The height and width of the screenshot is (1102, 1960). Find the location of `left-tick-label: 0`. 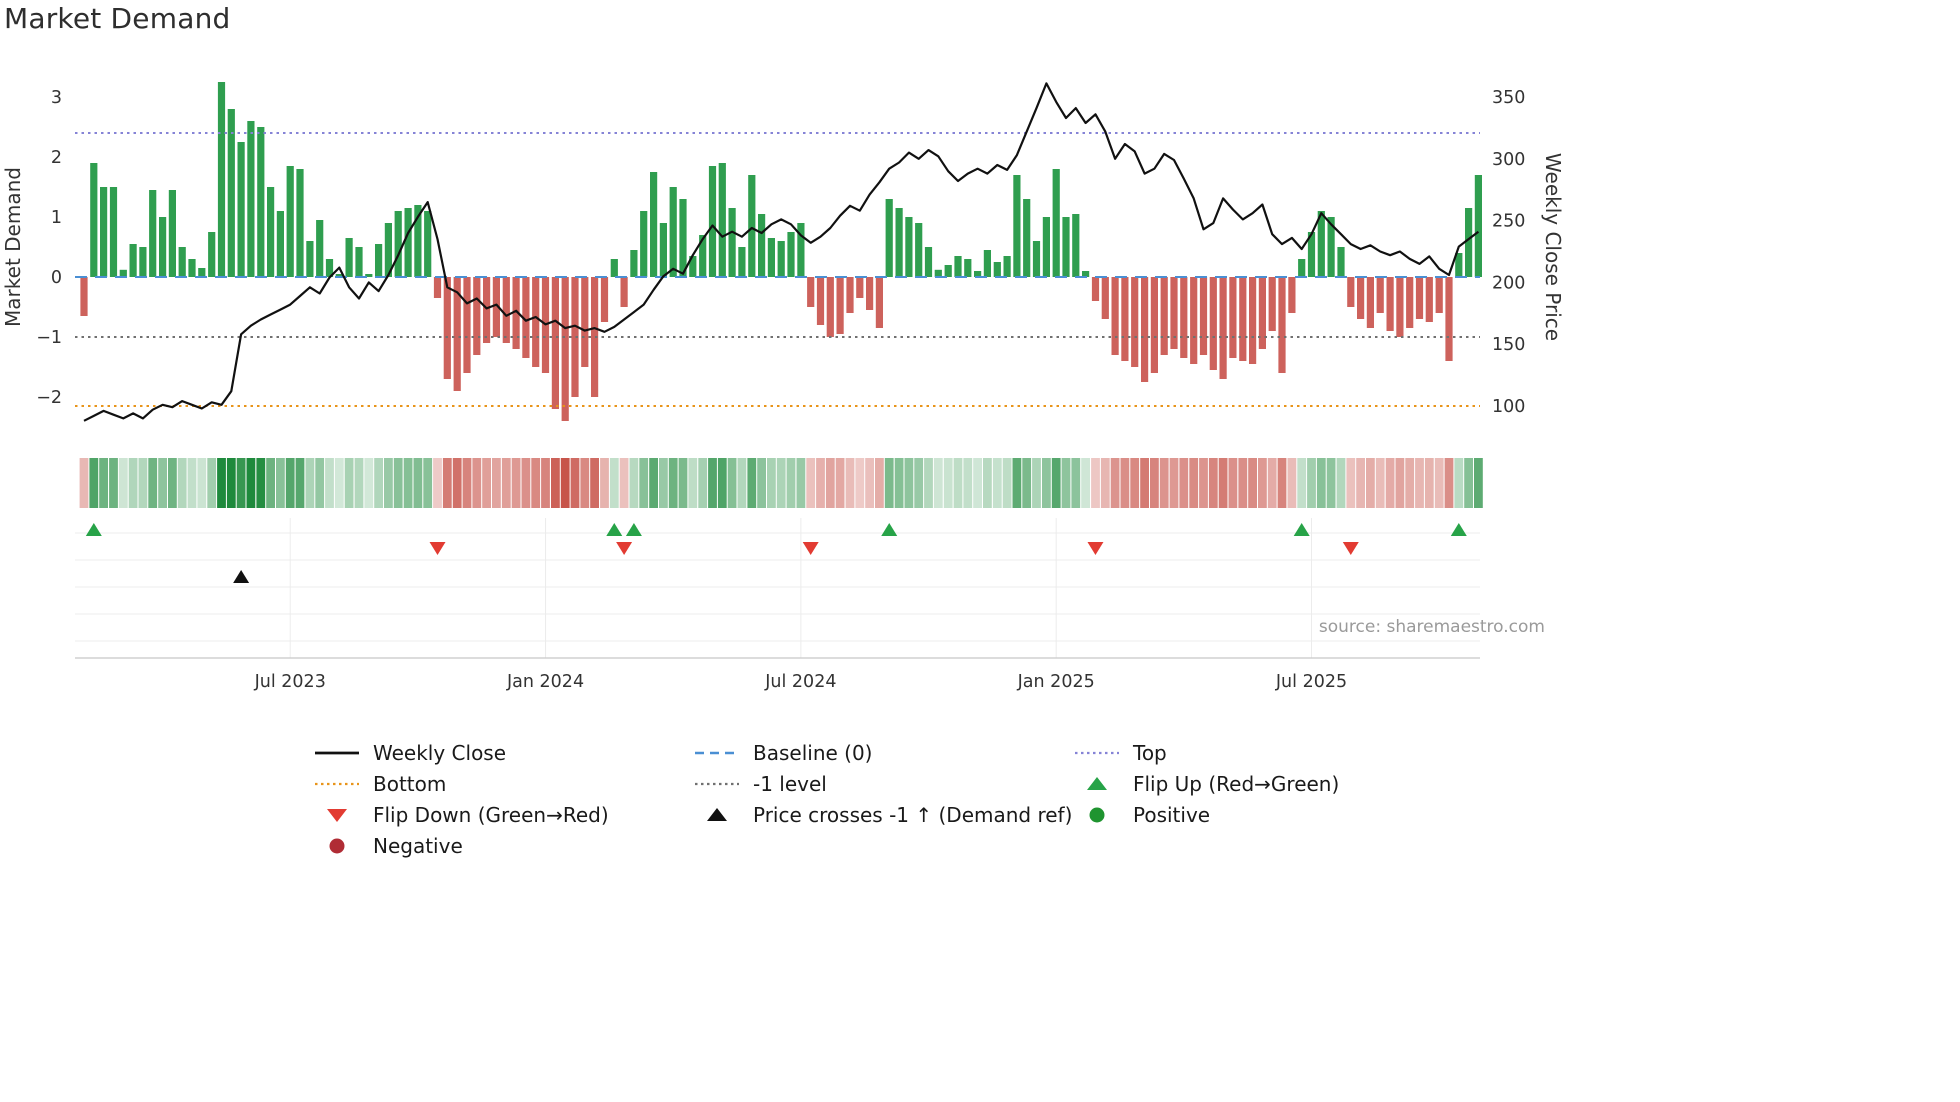

left-tick-label: 0 is located at coordinates (56, 278).